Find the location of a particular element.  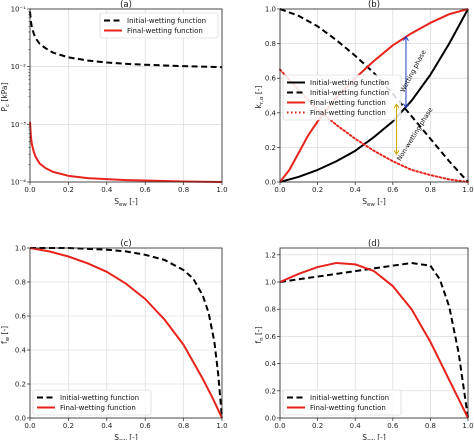

panel-label: (c) is located at coordinates (125, 244).